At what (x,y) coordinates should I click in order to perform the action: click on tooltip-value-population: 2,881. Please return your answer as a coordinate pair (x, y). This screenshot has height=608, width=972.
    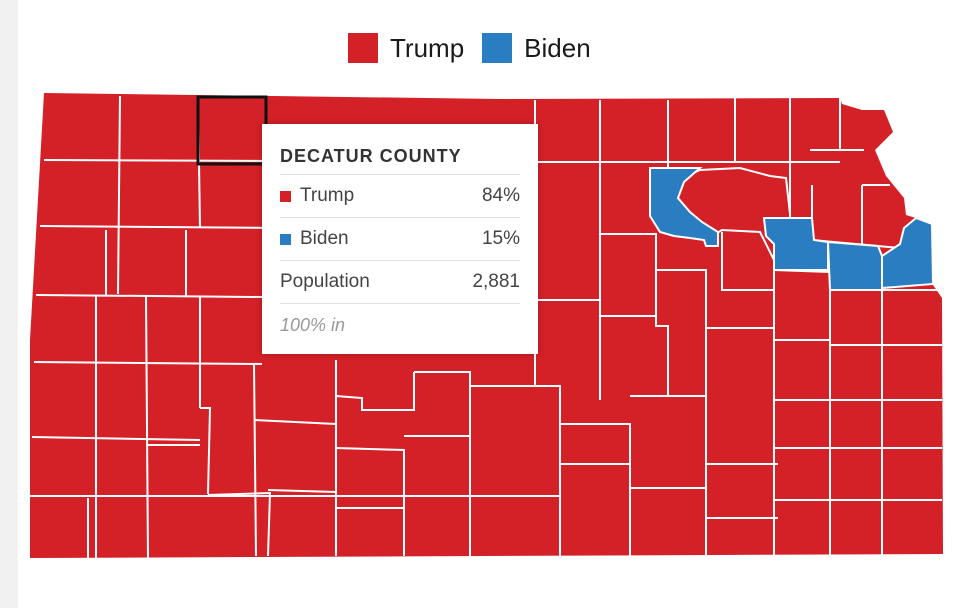
    Looking at the image, I should click on (496, 281).